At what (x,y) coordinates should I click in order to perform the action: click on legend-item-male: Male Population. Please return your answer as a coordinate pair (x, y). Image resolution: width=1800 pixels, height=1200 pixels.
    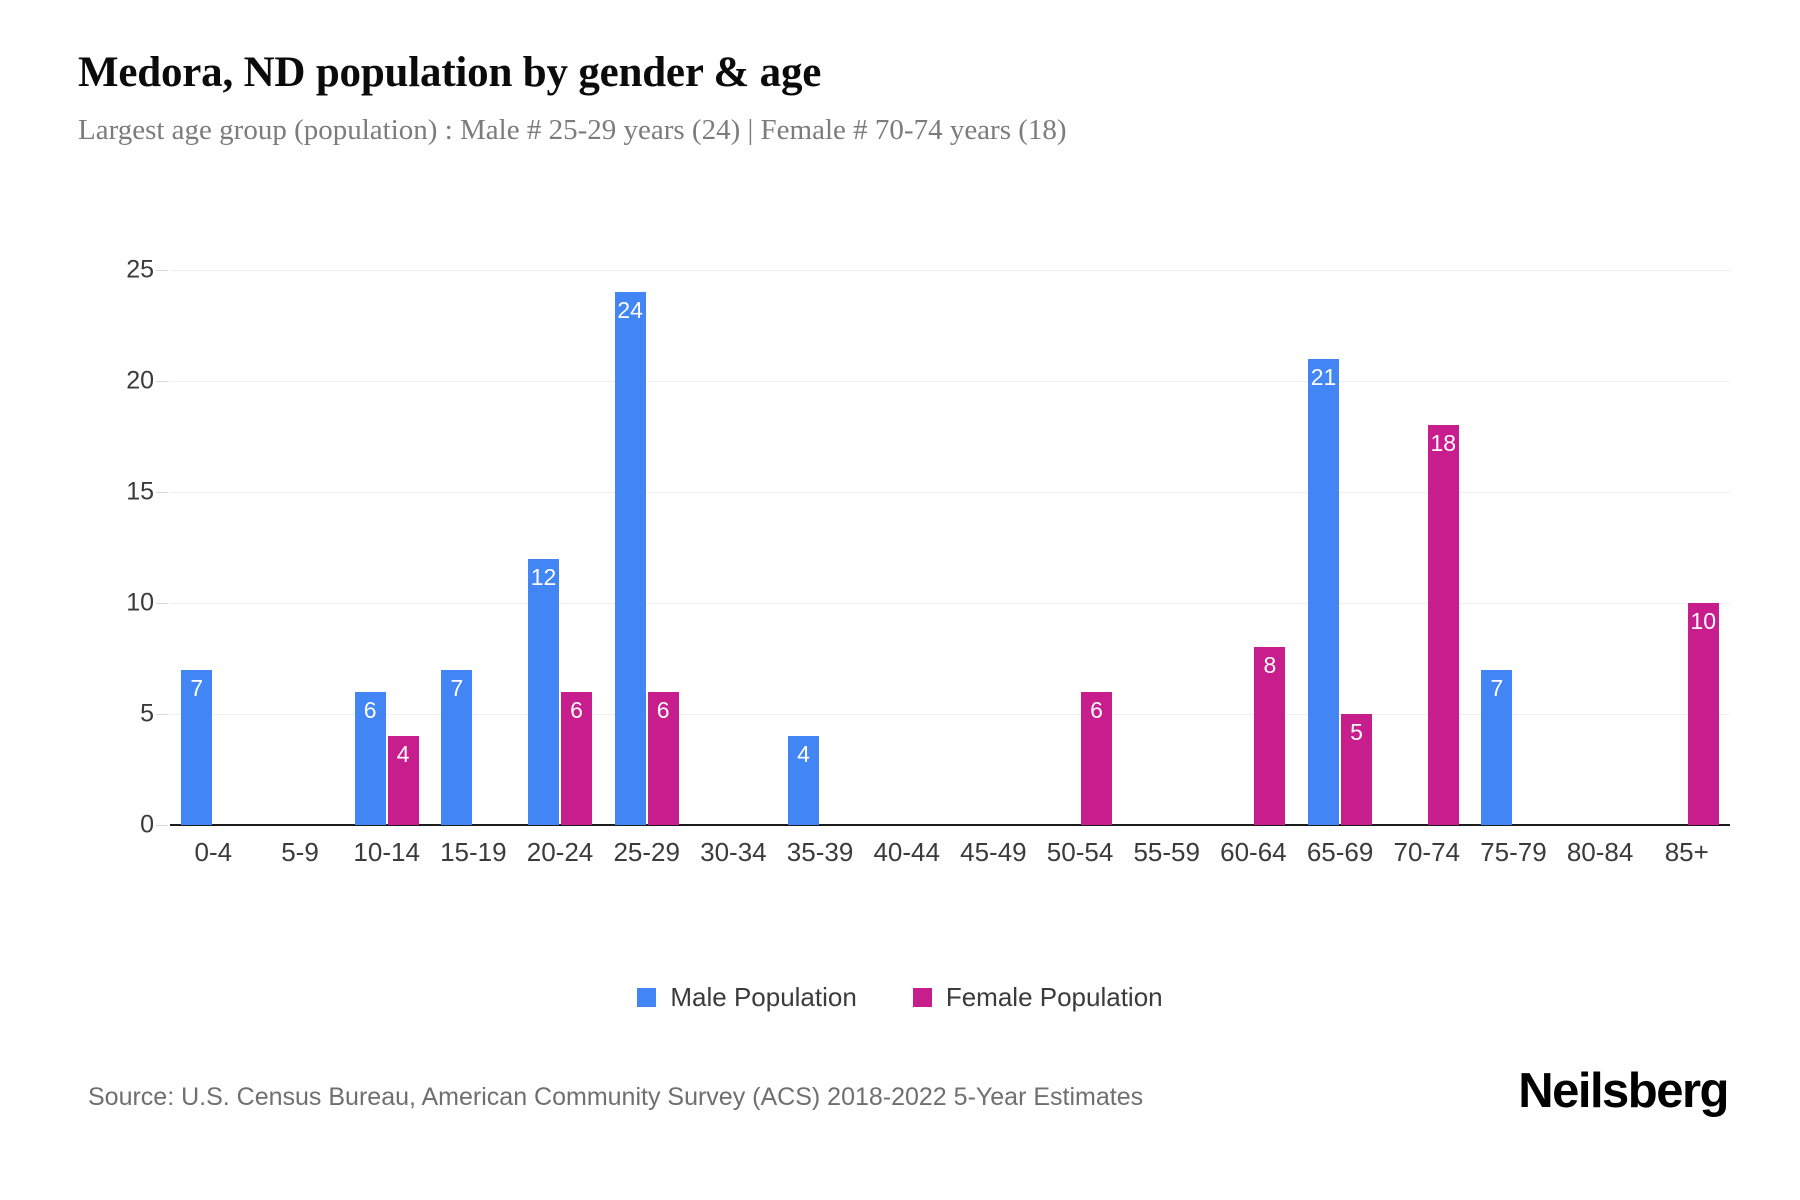
    Looking at the image, I should click on (747, 997).